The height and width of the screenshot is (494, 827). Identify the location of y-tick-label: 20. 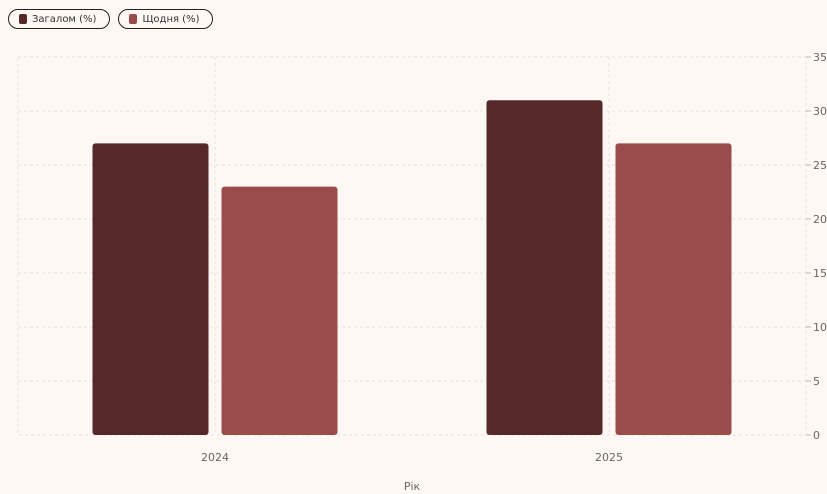
(820, 219).